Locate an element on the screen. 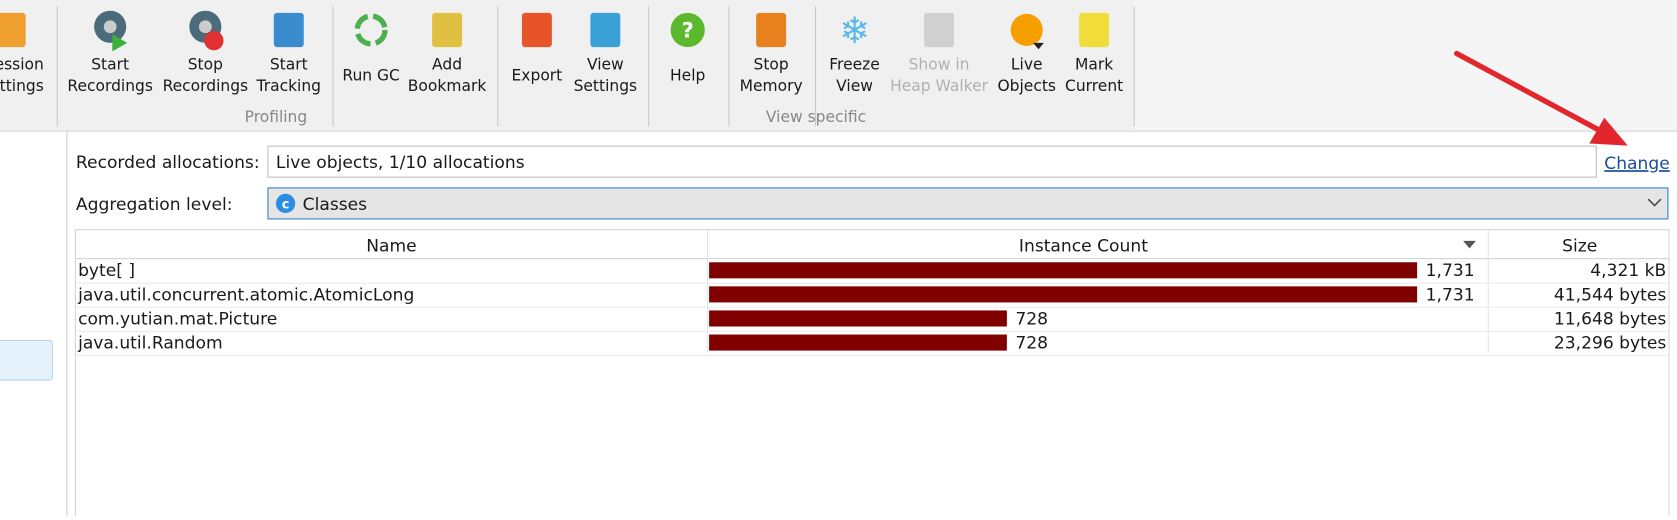 This screenshot has width=1677, height=520. class-icon is located at coordinates (285, 203).